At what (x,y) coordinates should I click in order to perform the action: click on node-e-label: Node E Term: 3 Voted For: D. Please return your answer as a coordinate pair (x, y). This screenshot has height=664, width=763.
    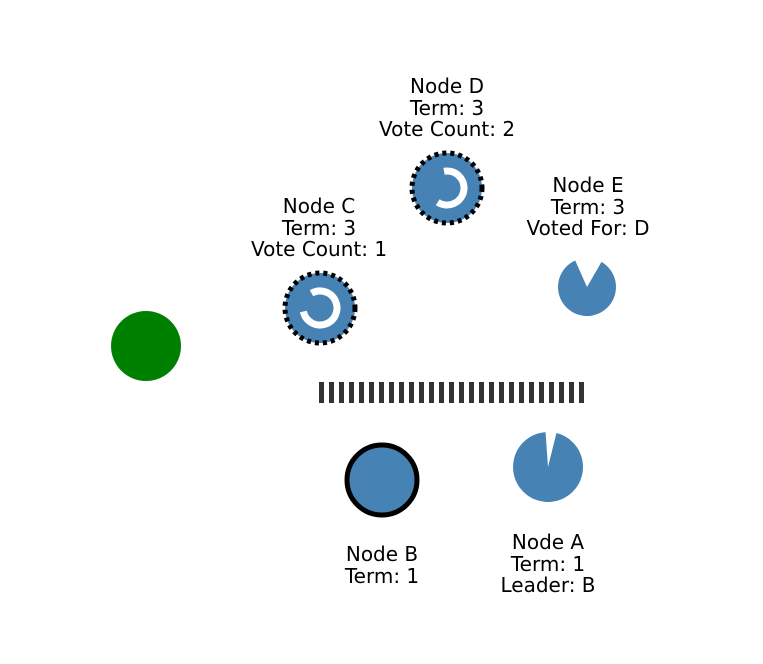
    Looking at the image, I should click on (588, 206).